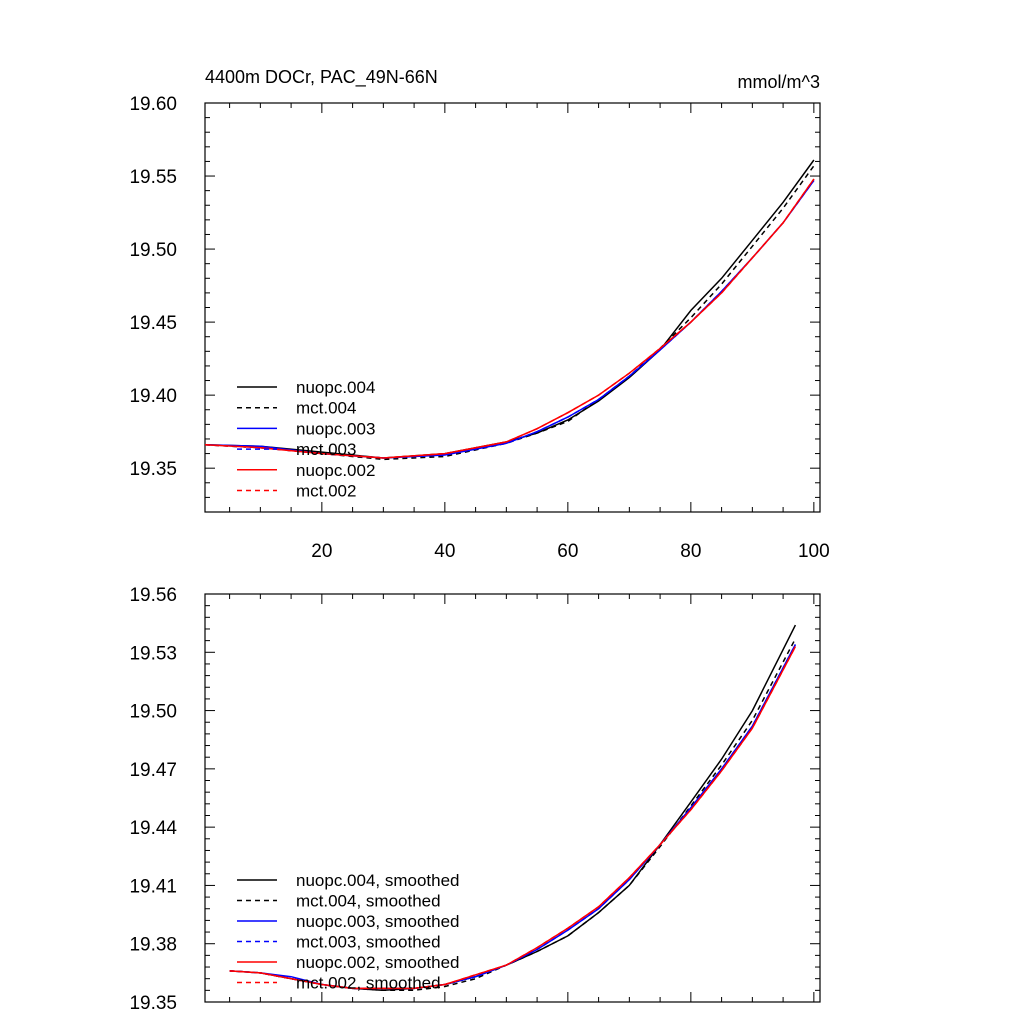 This screenshot has width=1024, height=1024. I want to click on legend-label: nuopc.003, smoothed, so click(378, 921).